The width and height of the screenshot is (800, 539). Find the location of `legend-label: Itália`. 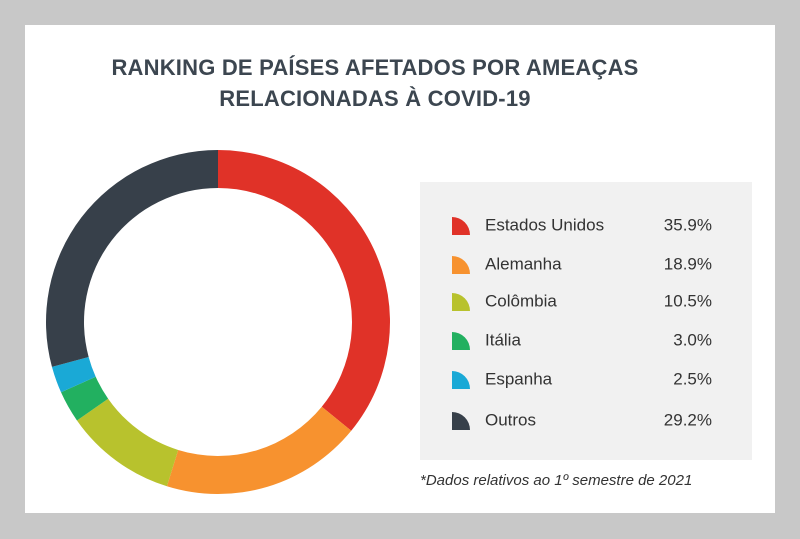

legend-label: Itália is located at coordinates (503, 339).